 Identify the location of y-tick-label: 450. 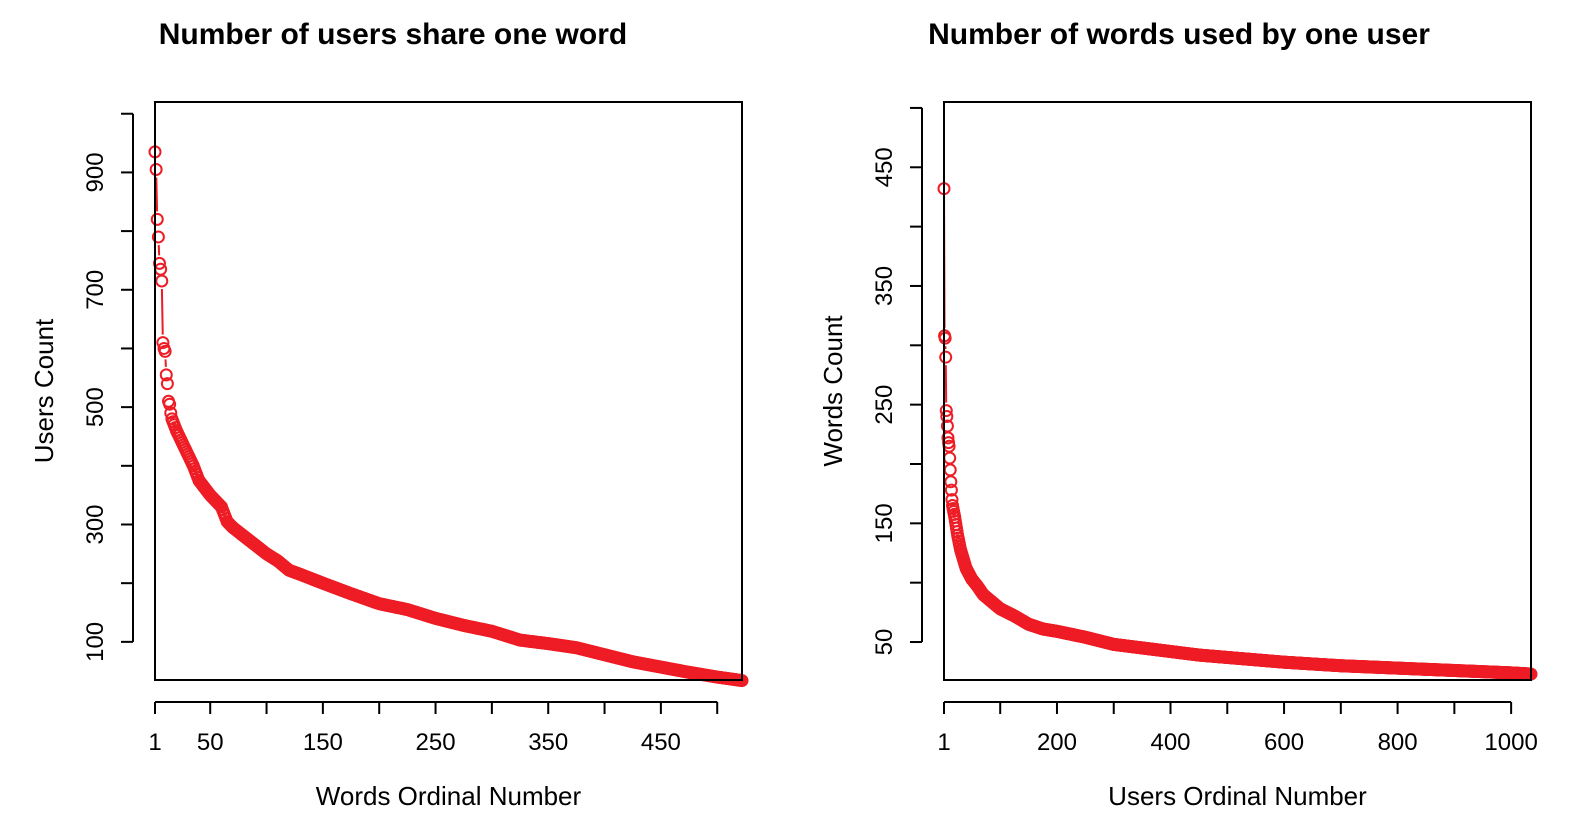
(884, 167).